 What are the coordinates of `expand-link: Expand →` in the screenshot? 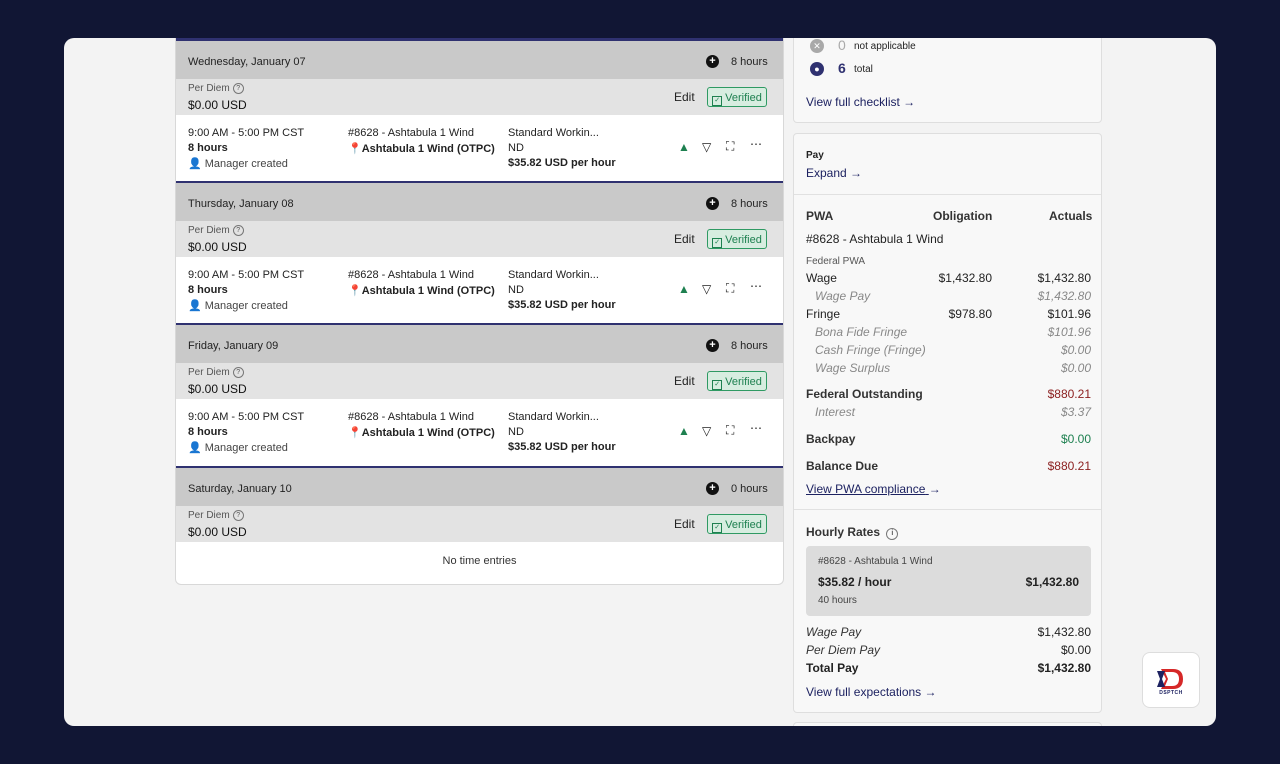 It's located at (834, 173).